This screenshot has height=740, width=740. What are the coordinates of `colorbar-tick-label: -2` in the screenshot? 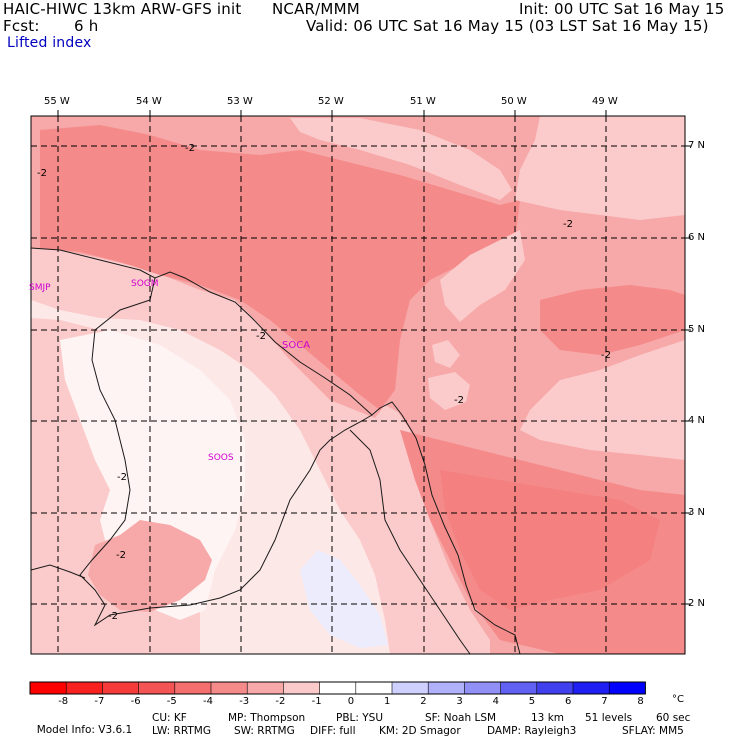 It's located at (280, 701).